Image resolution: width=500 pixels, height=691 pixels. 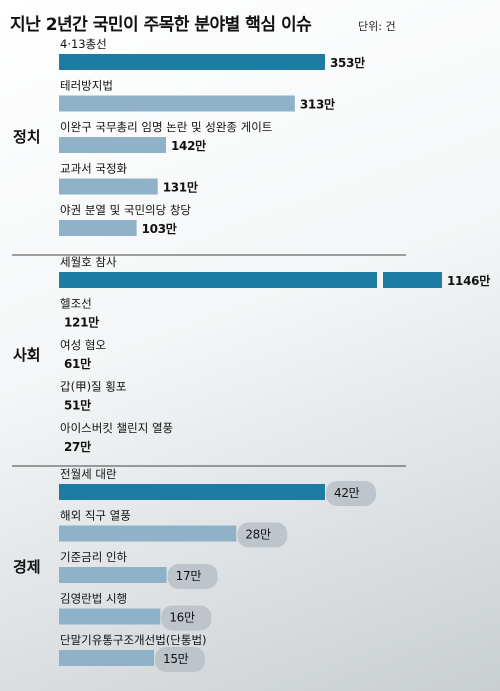 What do you see at coordinates (412, 280) in the screenshot?
I see `bar-break-segment` at bounding box center [412, 280].